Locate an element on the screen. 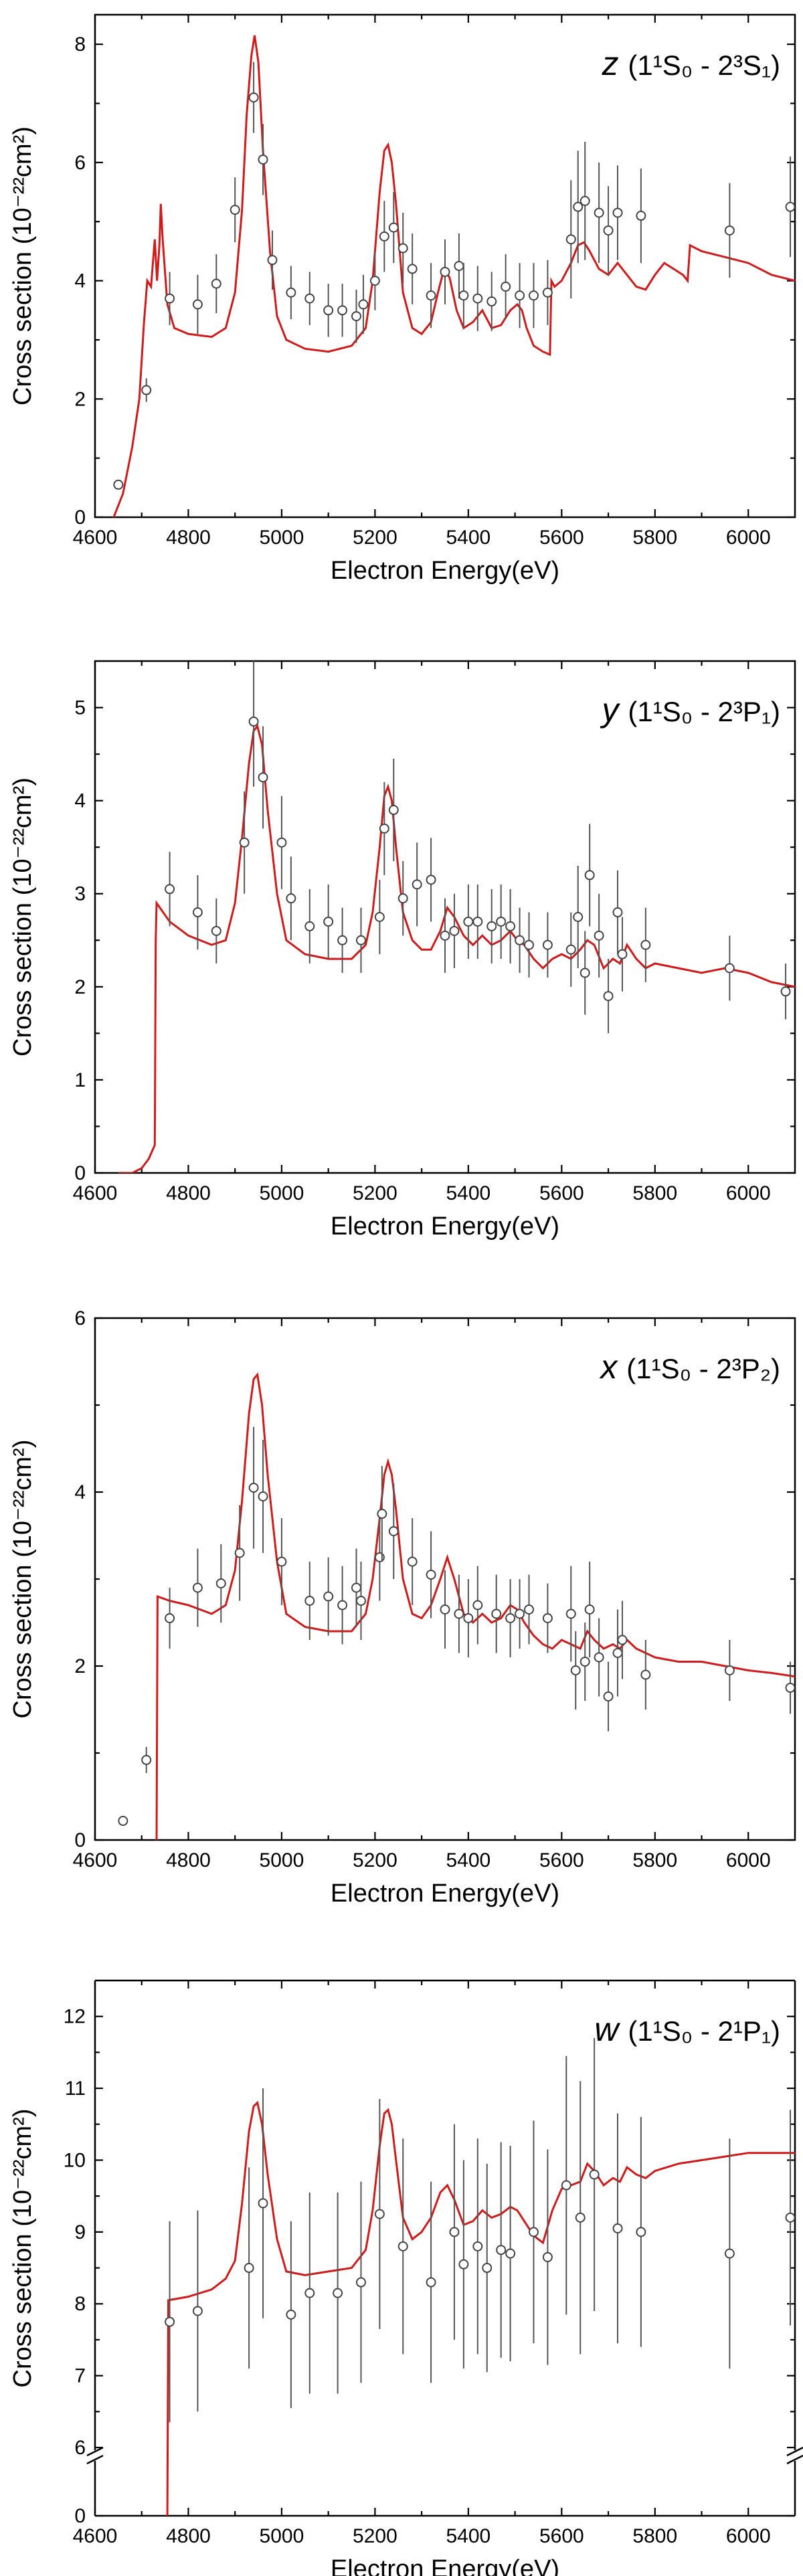  x-tick-label: 4800 is located at coordinates (189, 2536).